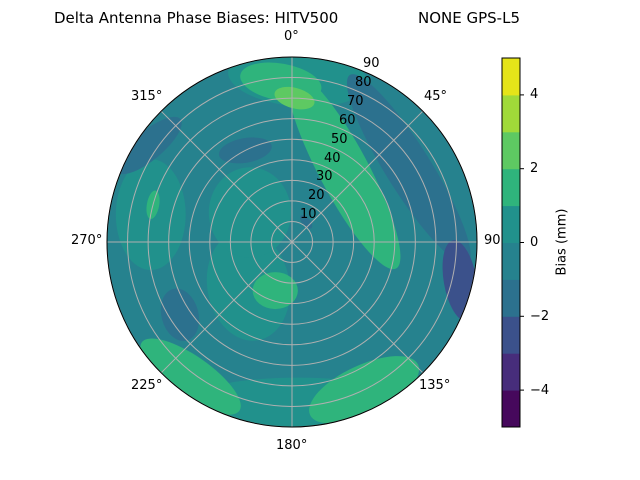 Image resolution: width=640 pixels, height=480 pixels. I want to click on colorbar-tick-neg2: −2, so click(540, 316).